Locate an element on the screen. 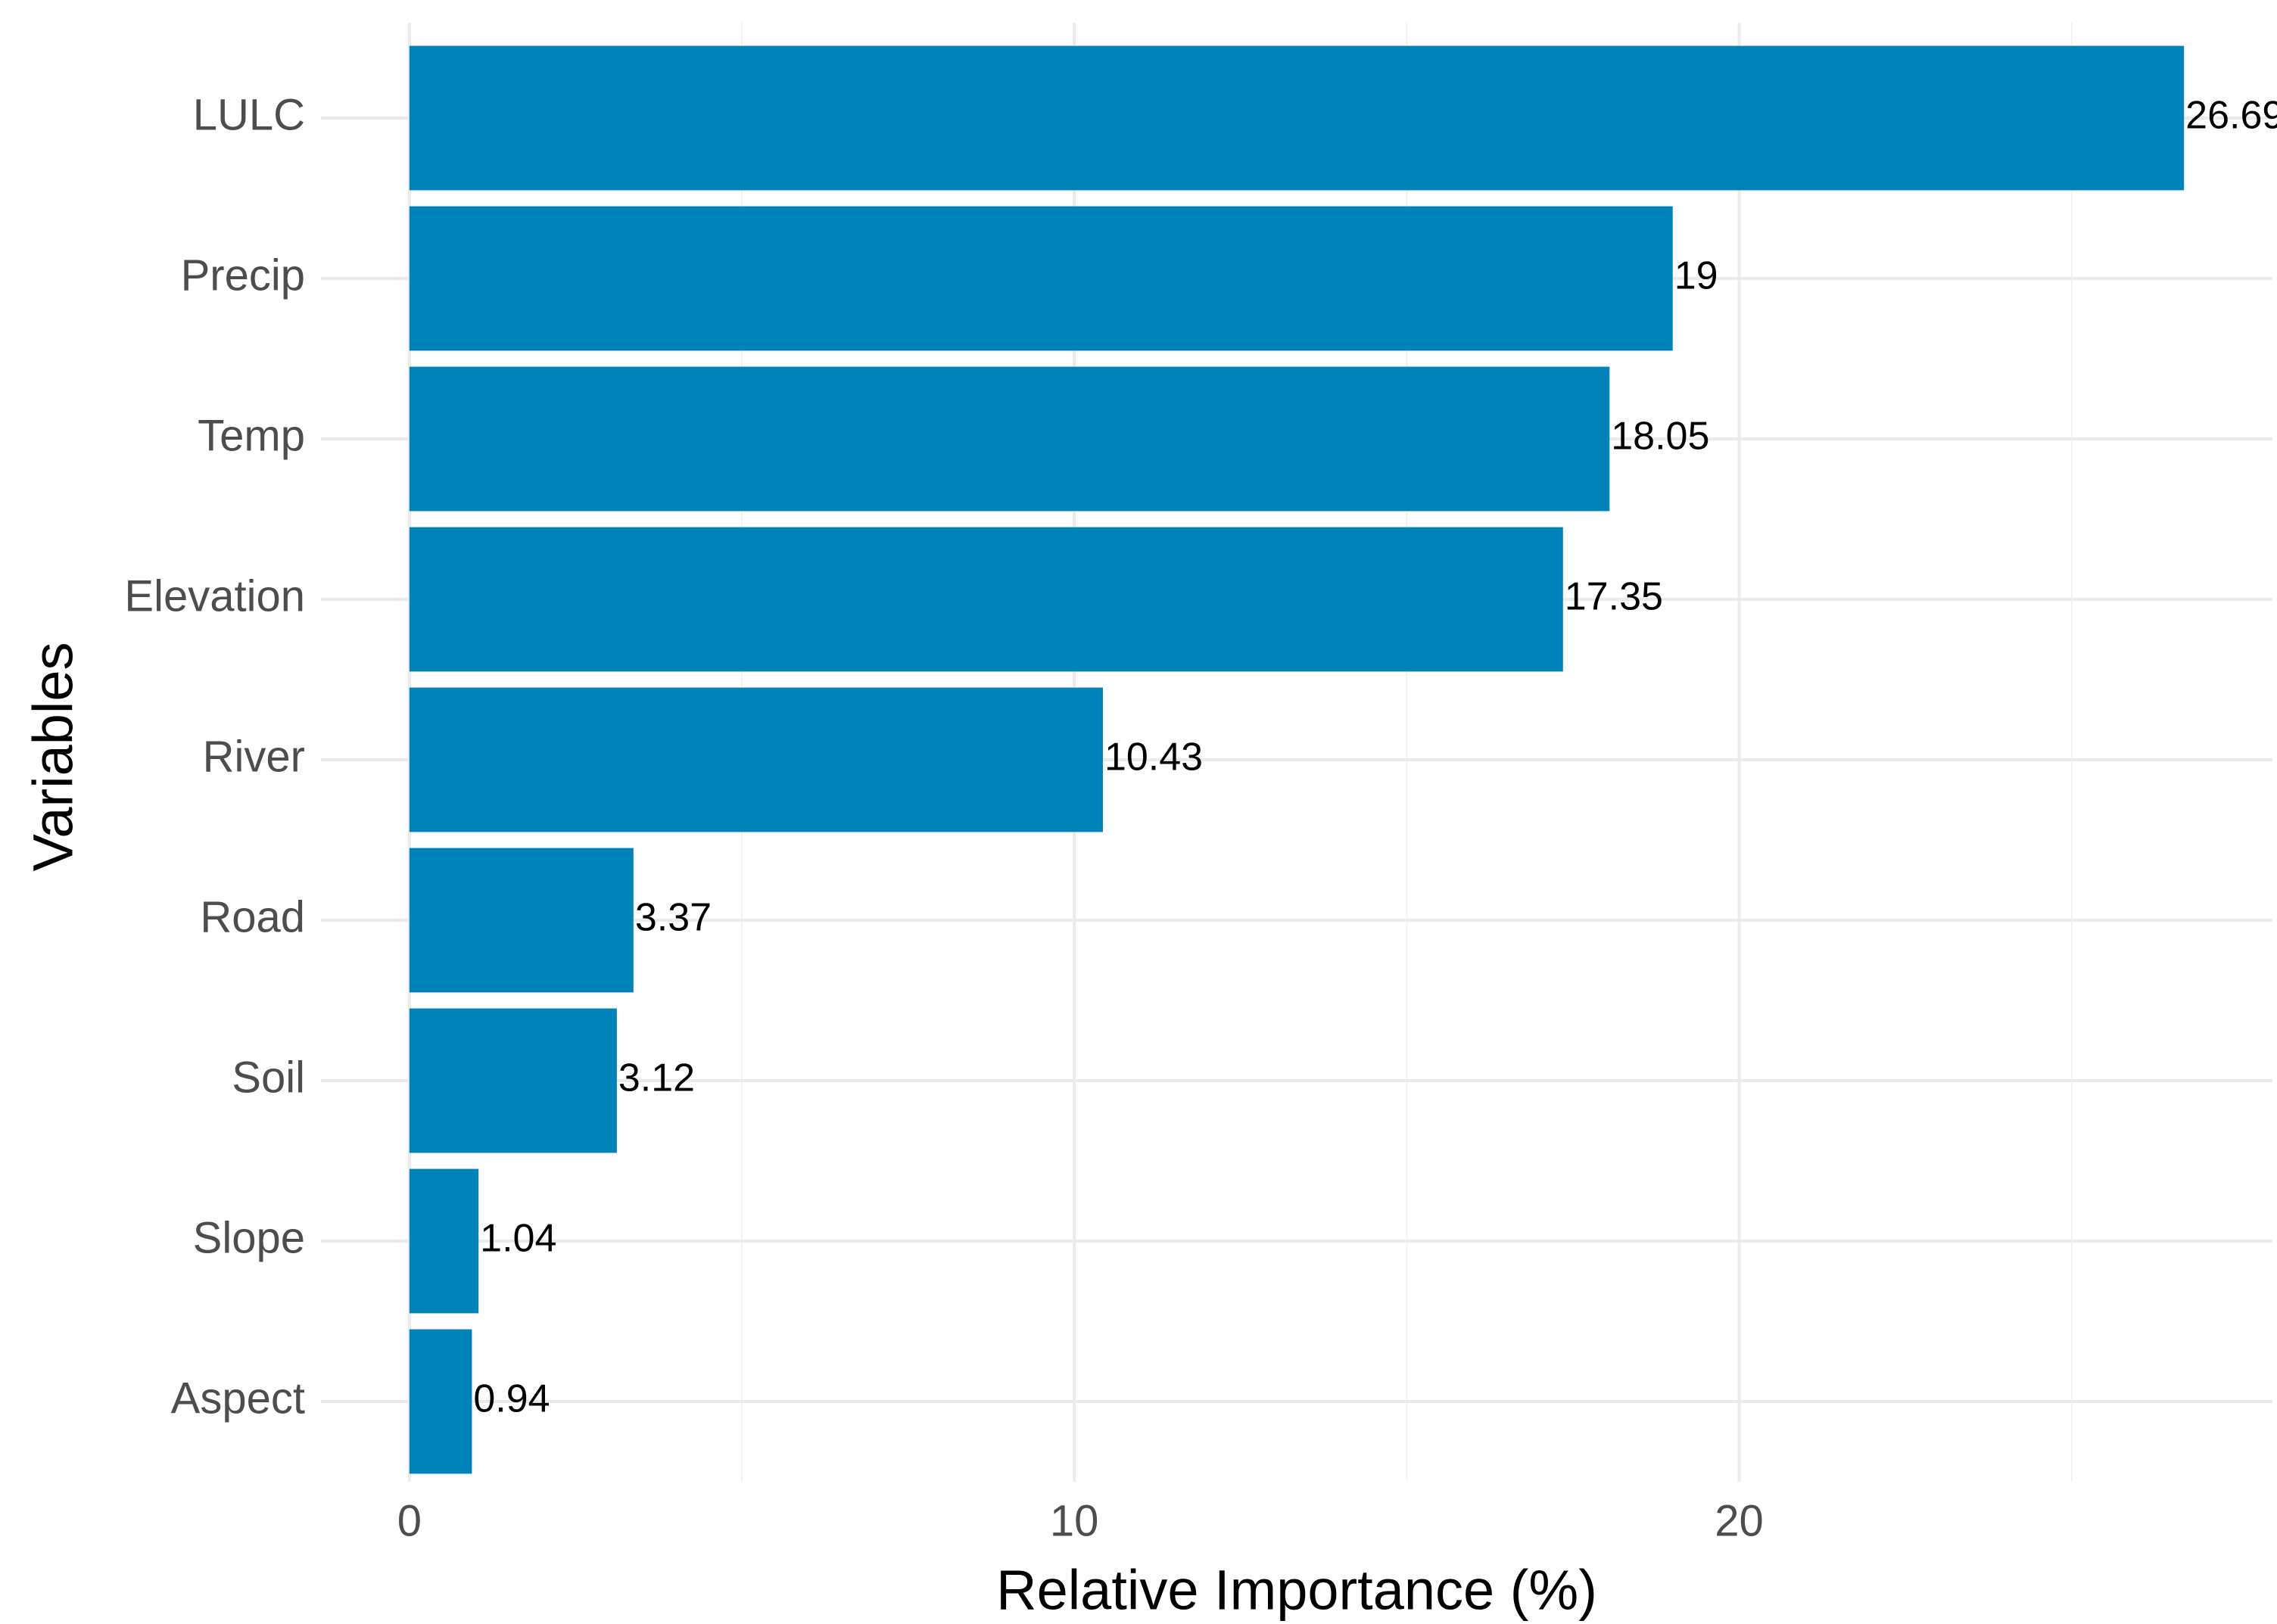  value-label: 19 is located at coordinates (1696, 276).